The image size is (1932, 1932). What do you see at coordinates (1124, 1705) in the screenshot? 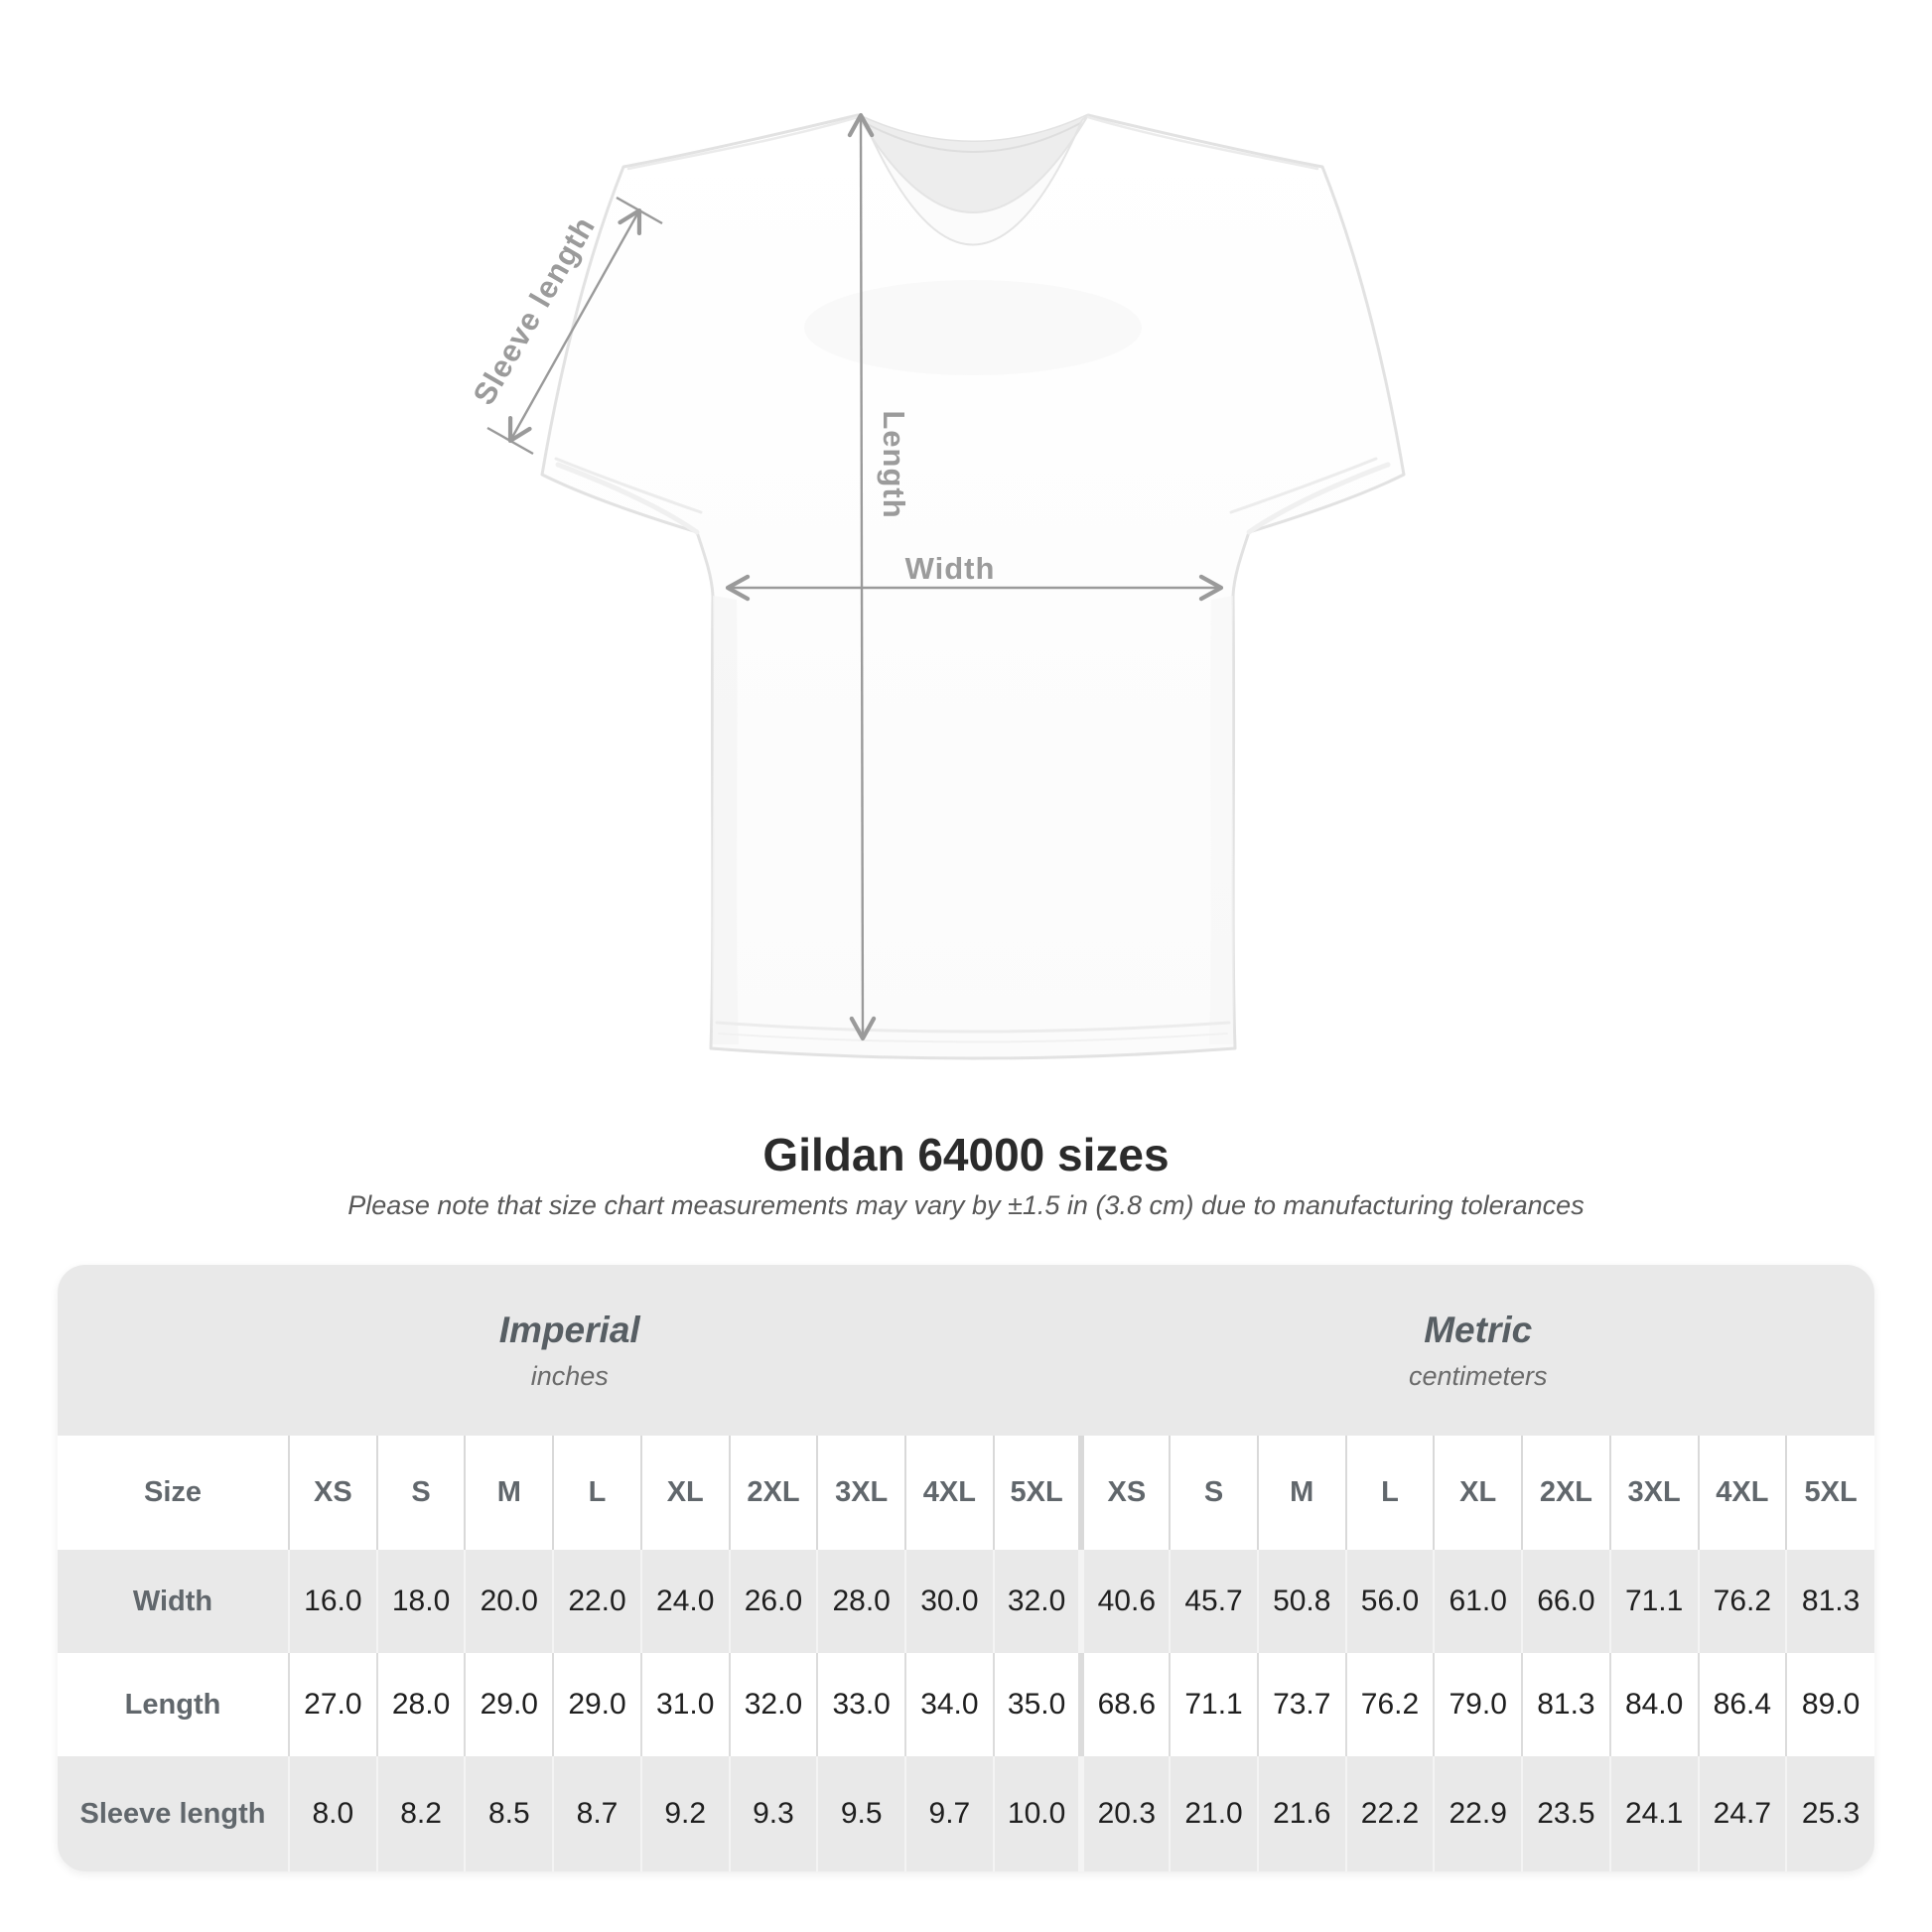
I see `measurement-value: 68.6` at bounding box center [1124, 1705].